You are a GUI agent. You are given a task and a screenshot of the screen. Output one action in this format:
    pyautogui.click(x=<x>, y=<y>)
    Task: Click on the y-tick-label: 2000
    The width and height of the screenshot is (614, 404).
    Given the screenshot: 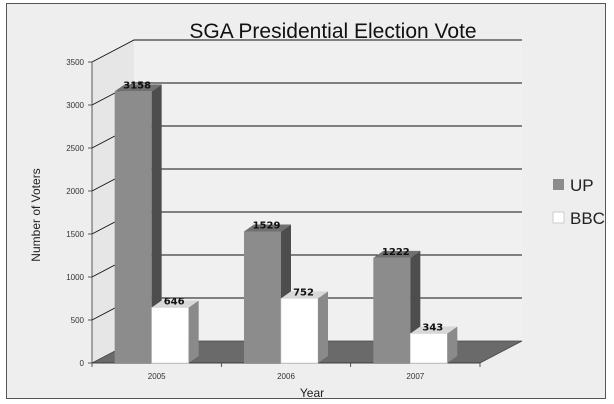 What is the action you would take?
    pyautogui.click(x=75, y=191)
    